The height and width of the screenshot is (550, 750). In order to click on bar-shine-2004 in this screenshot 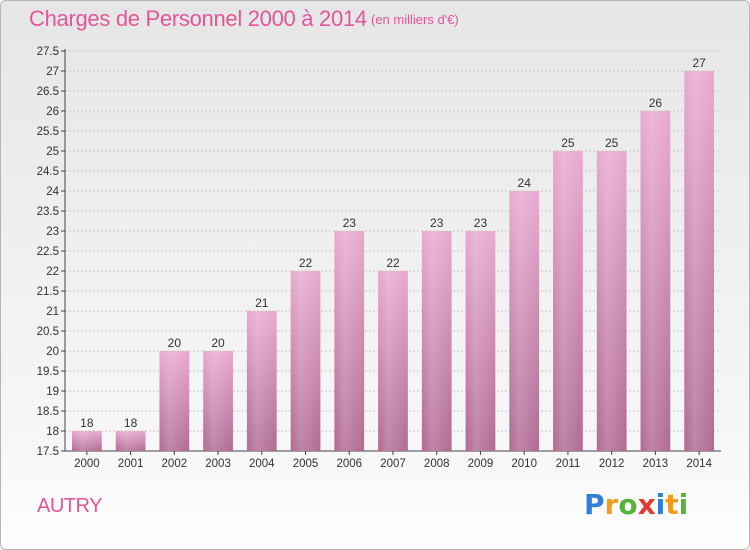, I will do `click(261, 381)`.